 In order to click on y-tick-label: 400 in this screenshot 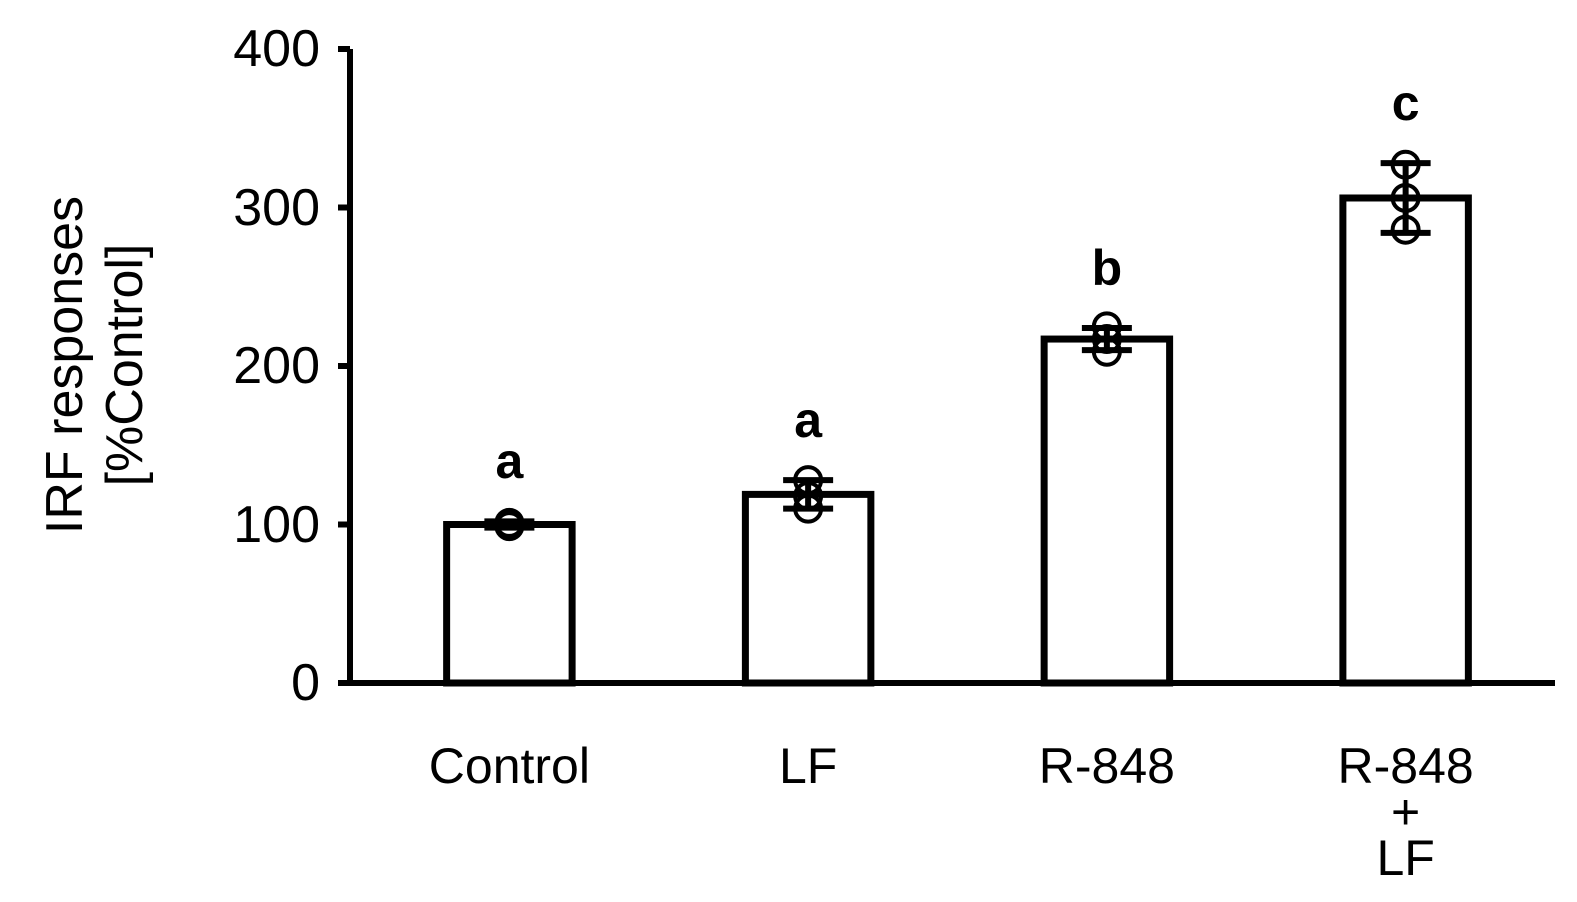, I will do `click(276, 49)`.